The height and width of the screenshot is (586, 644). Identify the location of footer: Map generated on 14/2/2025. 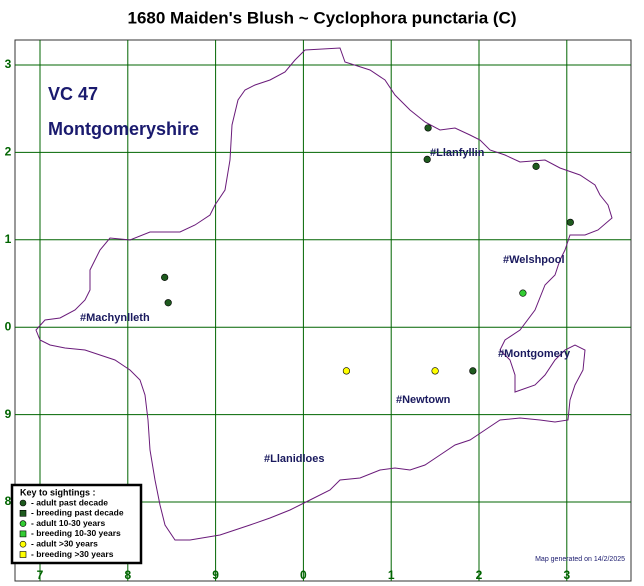
(580, 559).